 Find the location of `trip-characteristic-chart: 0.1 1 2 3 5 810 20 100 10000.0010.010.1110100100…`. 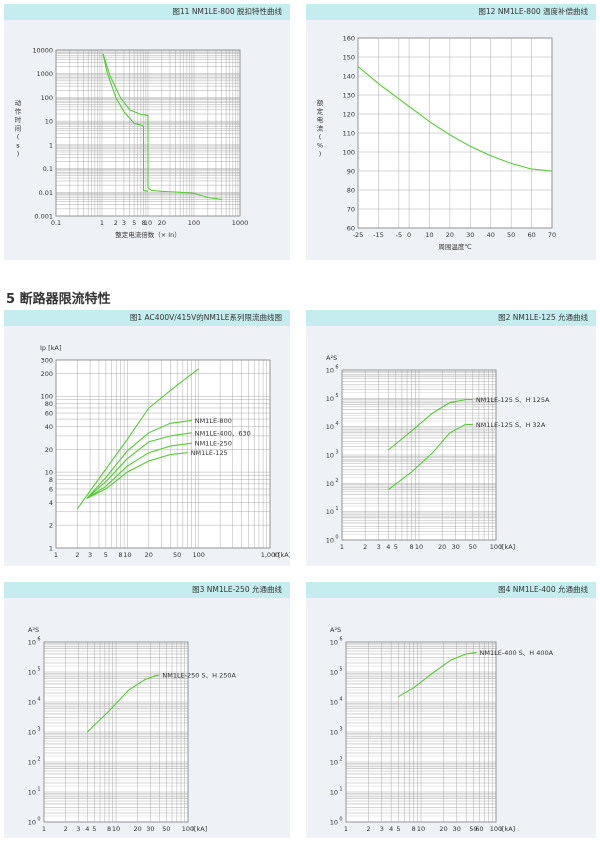

trip-characteristic-chart: 0.1 1 2 3 5 810 20 100 10000.0010.010.1110100100… is located at coordinates (132, 143).